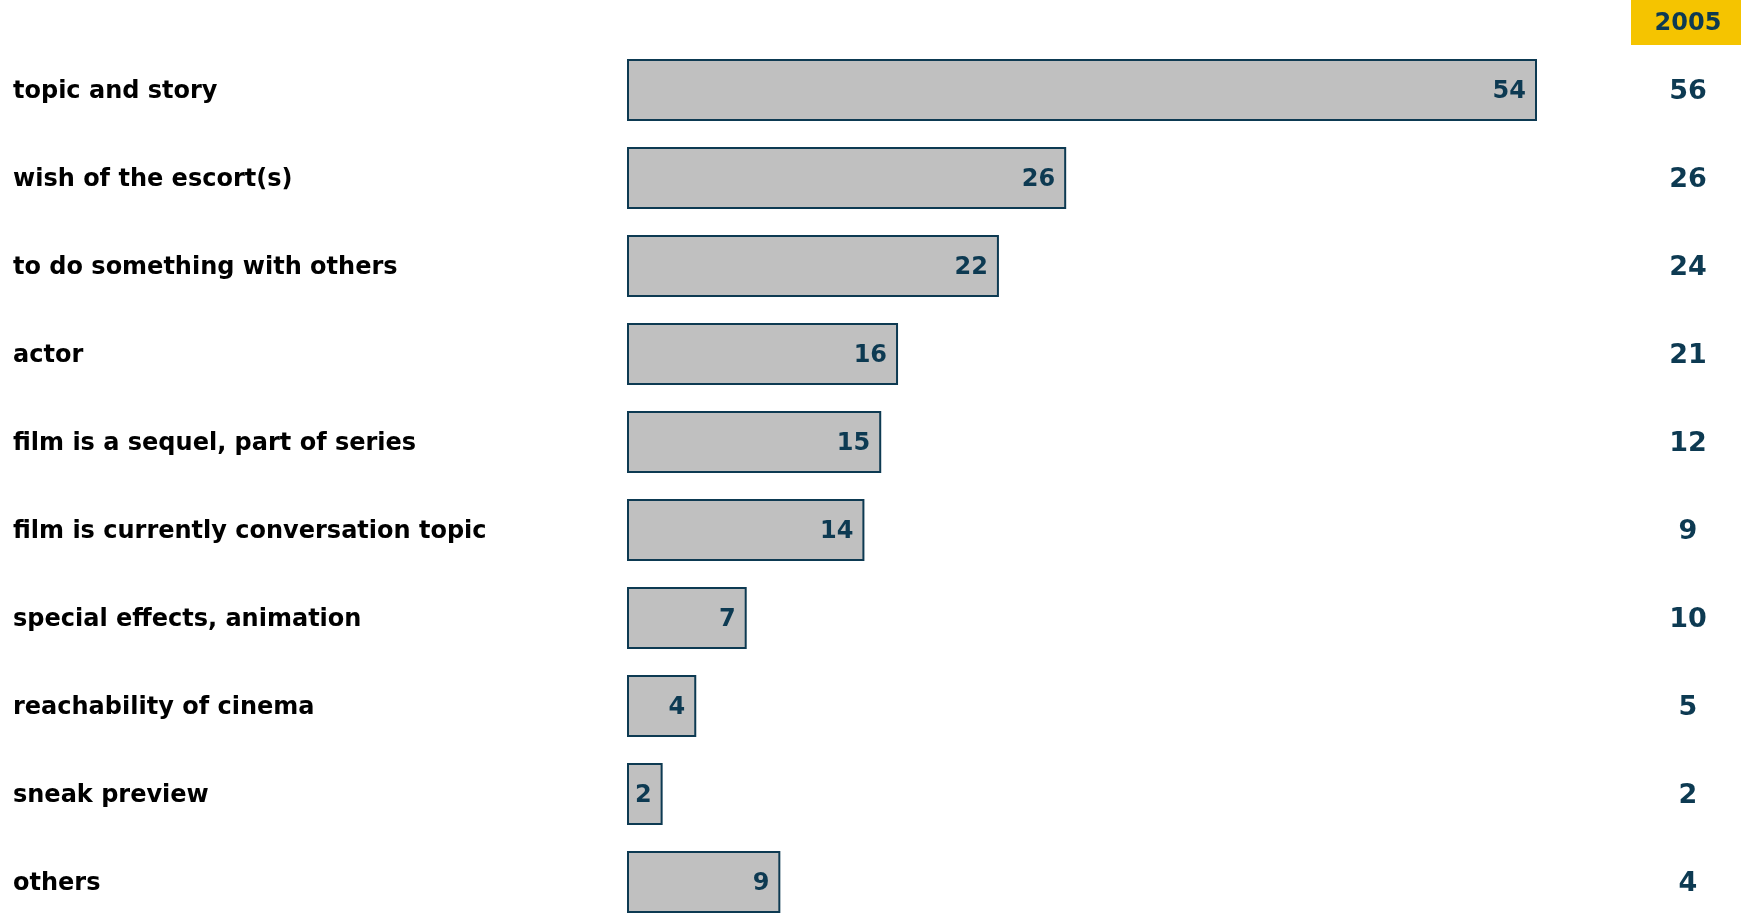  What do you see at coordinates (1688, 530) in the screenshot?
I see `text: 9` at bounding box center [1688, 530].